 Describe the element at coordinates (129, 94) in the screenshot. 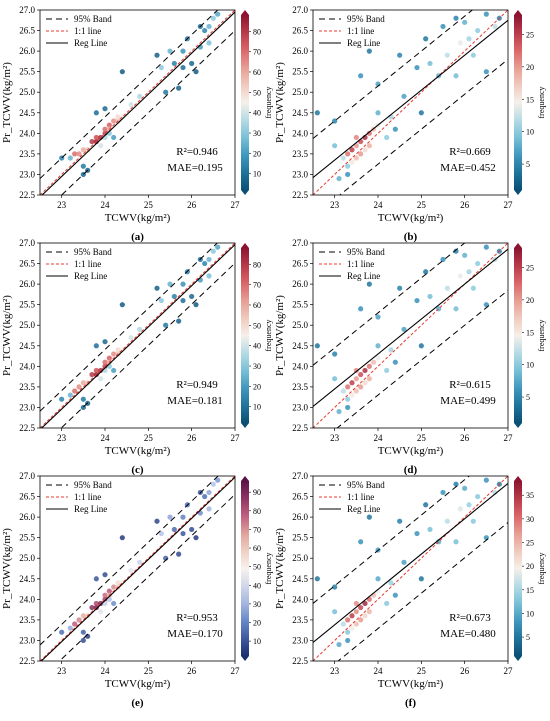

I see `band-upper` at that location.